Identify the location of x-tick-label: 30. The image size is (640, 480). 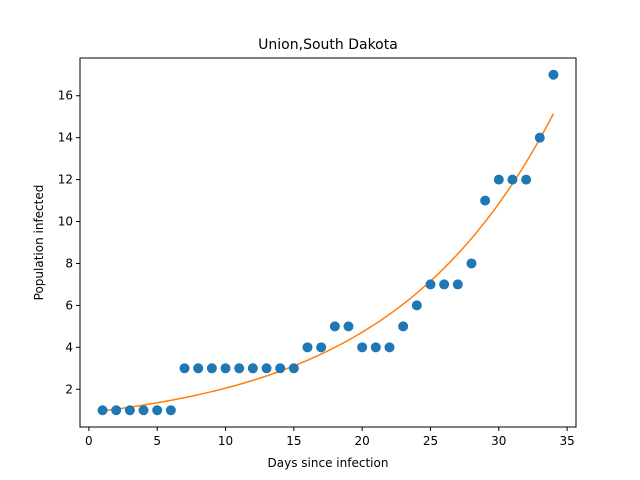
(498, 441).